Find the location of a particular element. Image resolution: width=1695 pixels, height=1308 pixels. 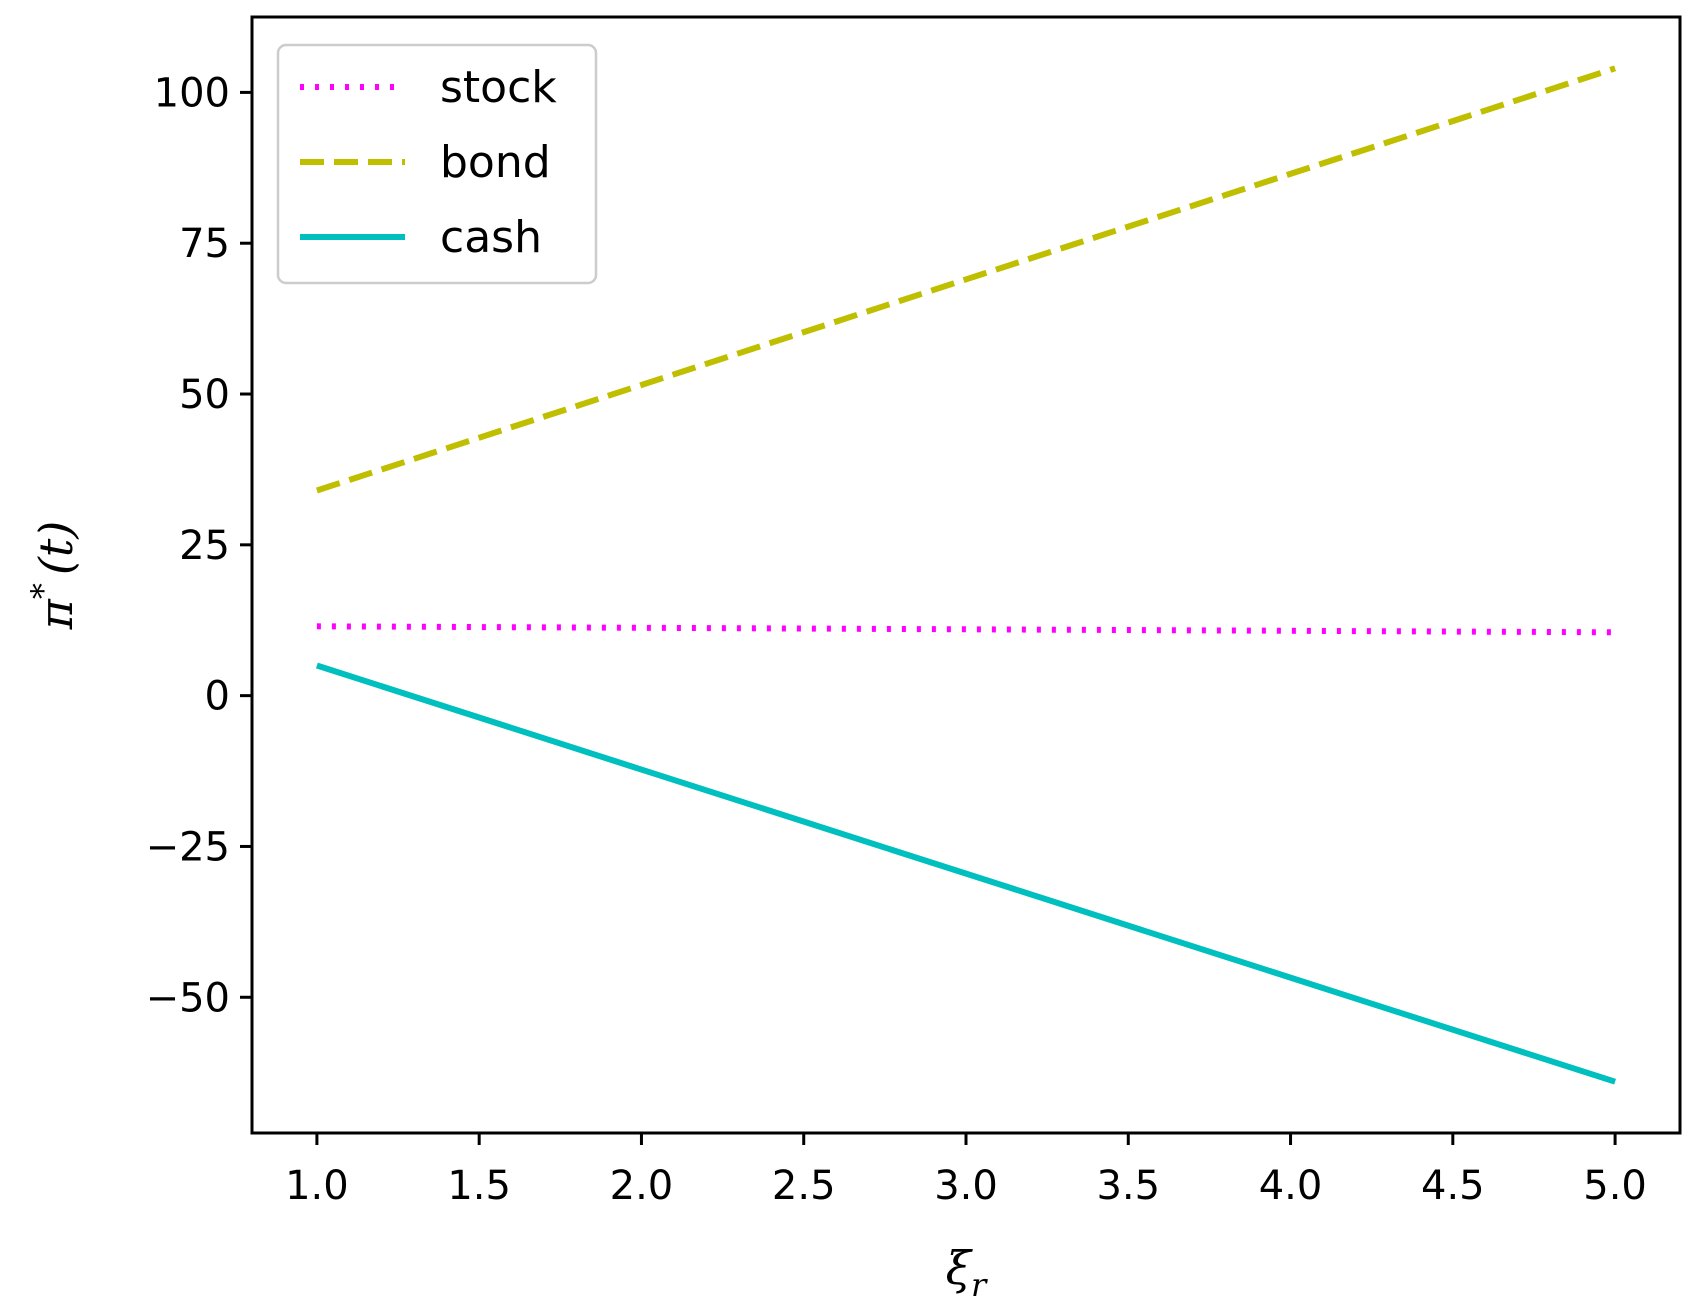

y-tick-label: 0 is located at coordinates (217, 697).